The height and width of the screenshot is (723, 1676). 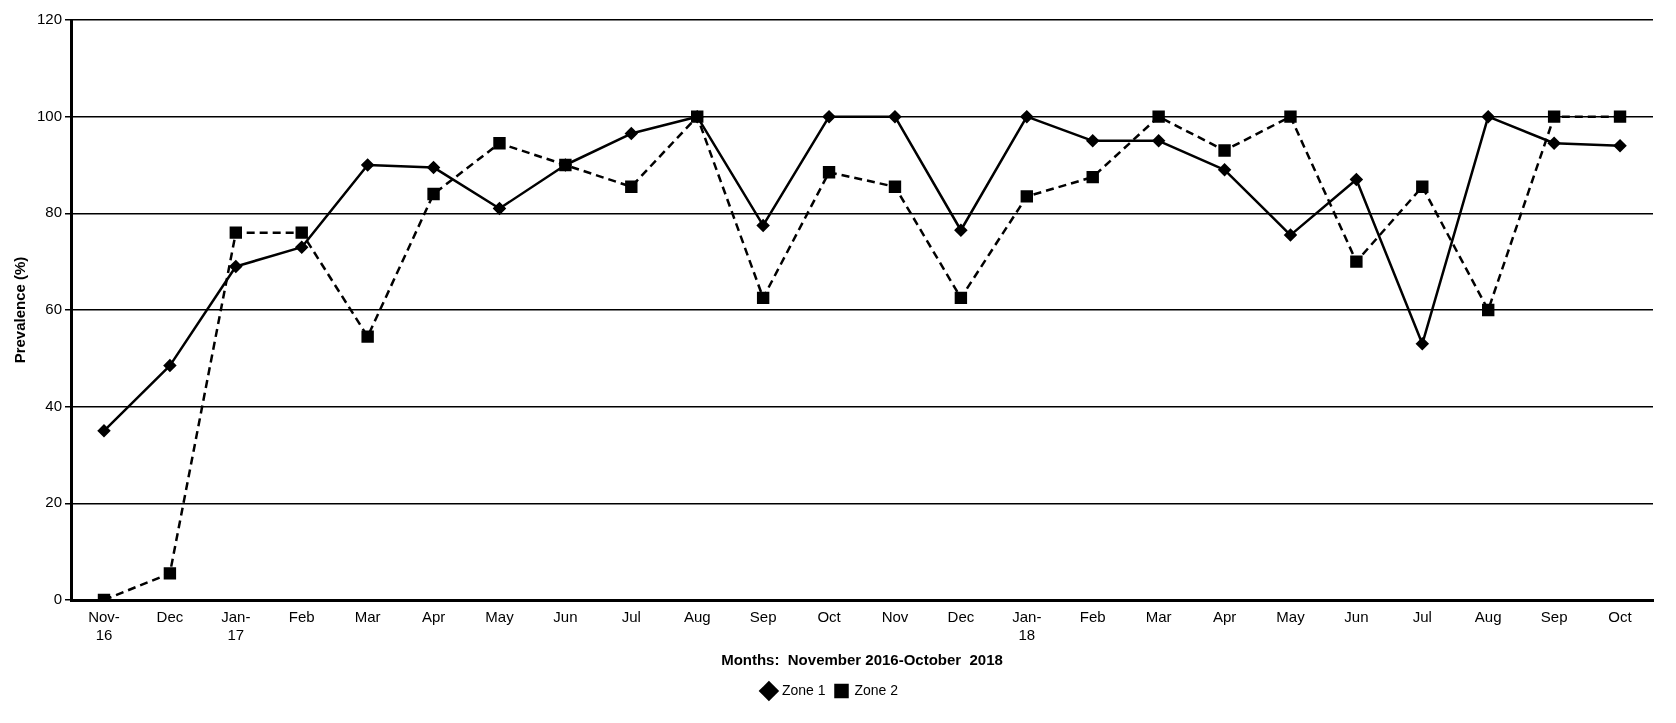 What do you see at coordinates (895, 617) in the screenshot?
I see `x-tick-label: Nov` at bounding box center [895, 617].